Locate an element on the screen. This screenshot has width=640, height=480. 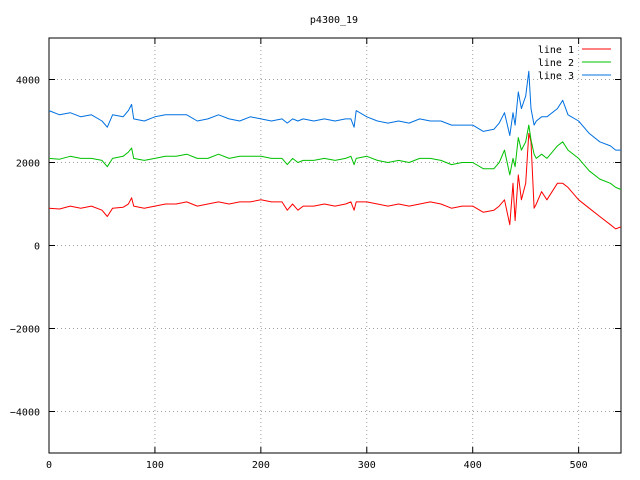
y-tick-label: 4000 is located at coordinates (28, 81).